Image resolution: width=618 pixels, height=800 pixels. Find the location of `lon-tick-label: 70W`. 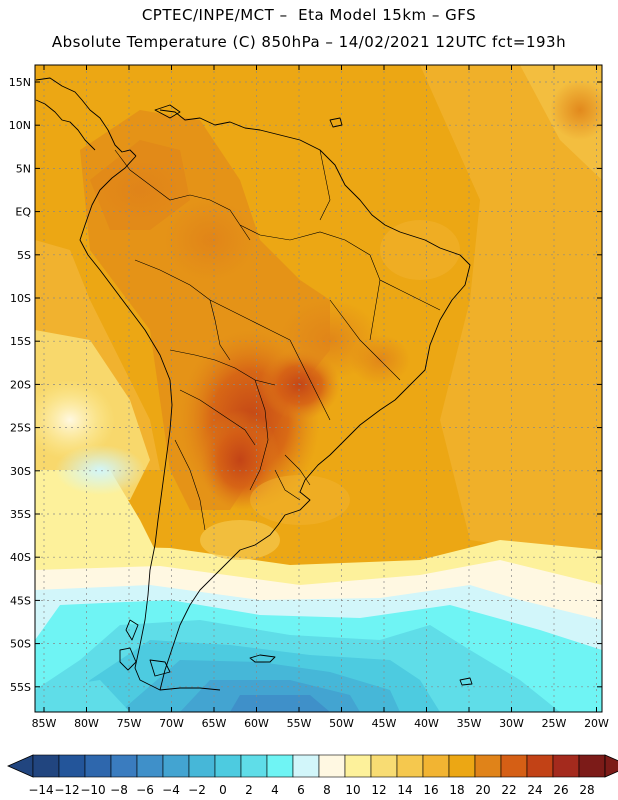

lon-tick-label: 70W is located at coordinates (171, 723).